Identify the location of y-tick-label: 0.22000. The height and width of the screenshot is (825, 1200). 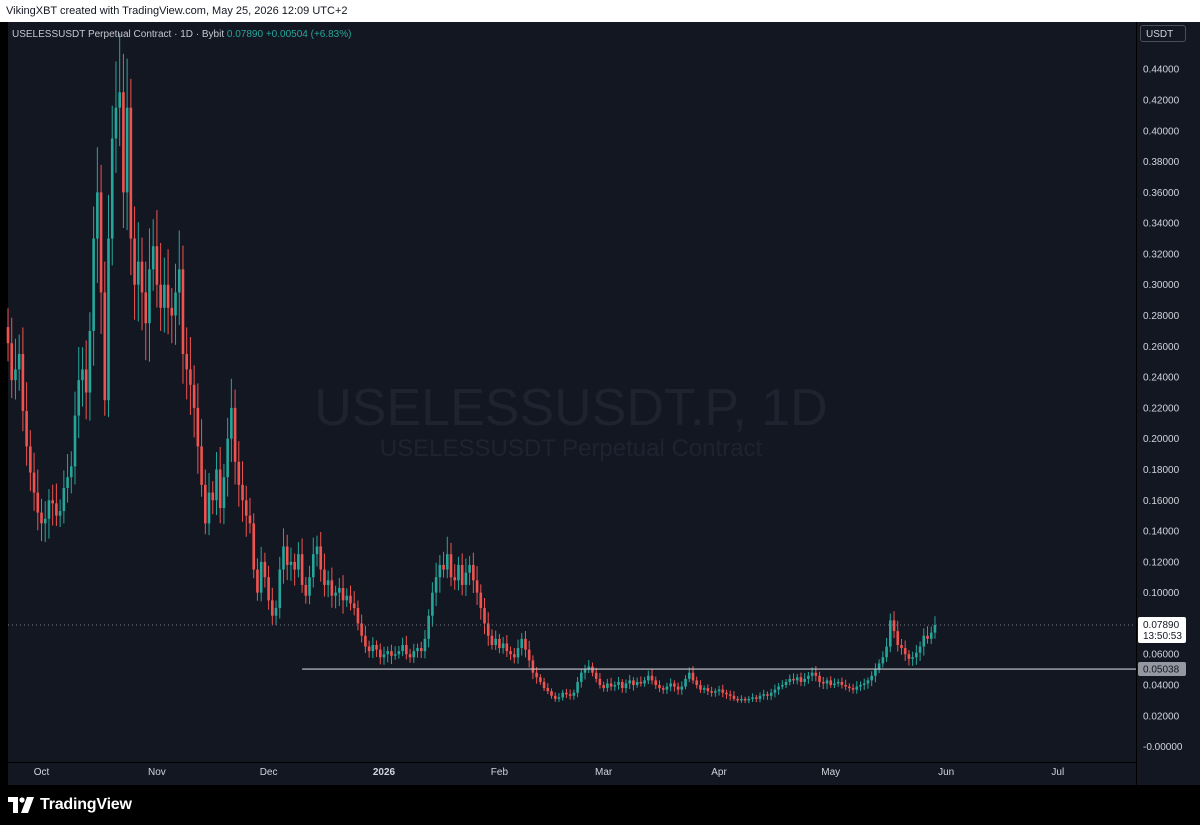
(1161, 408).